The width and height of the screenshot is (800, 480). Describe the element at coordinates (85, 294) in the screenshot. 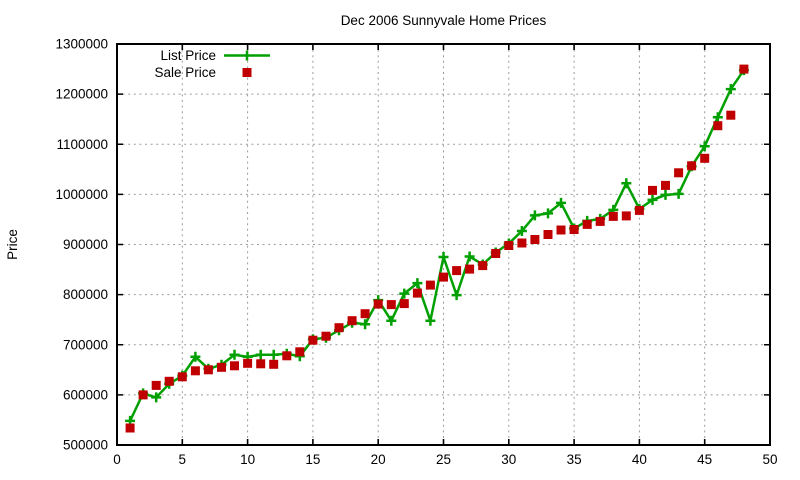

I see `svg-text: 800000` at that location.